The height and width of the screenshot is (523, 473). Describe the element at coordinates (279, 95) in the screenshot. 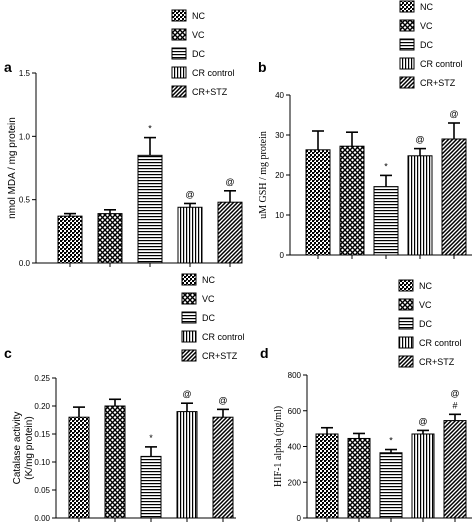

I see `y-tick-label: 40` at that location.